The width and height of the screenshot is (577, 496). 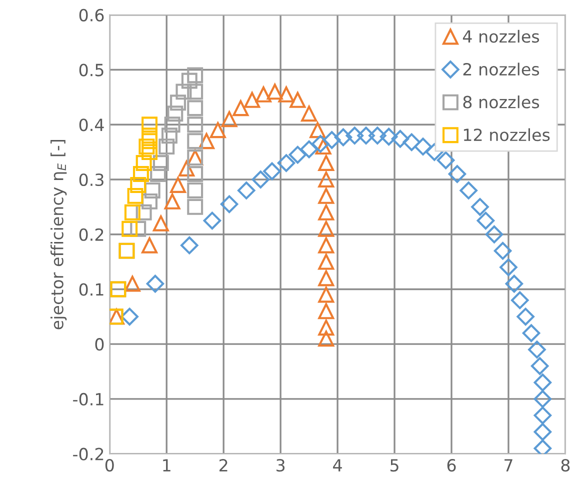 What do you see at coordinates (507, 135) in the screenshot?
I see `legend-label: 12 nozzles` at bounding box center [507, 135].